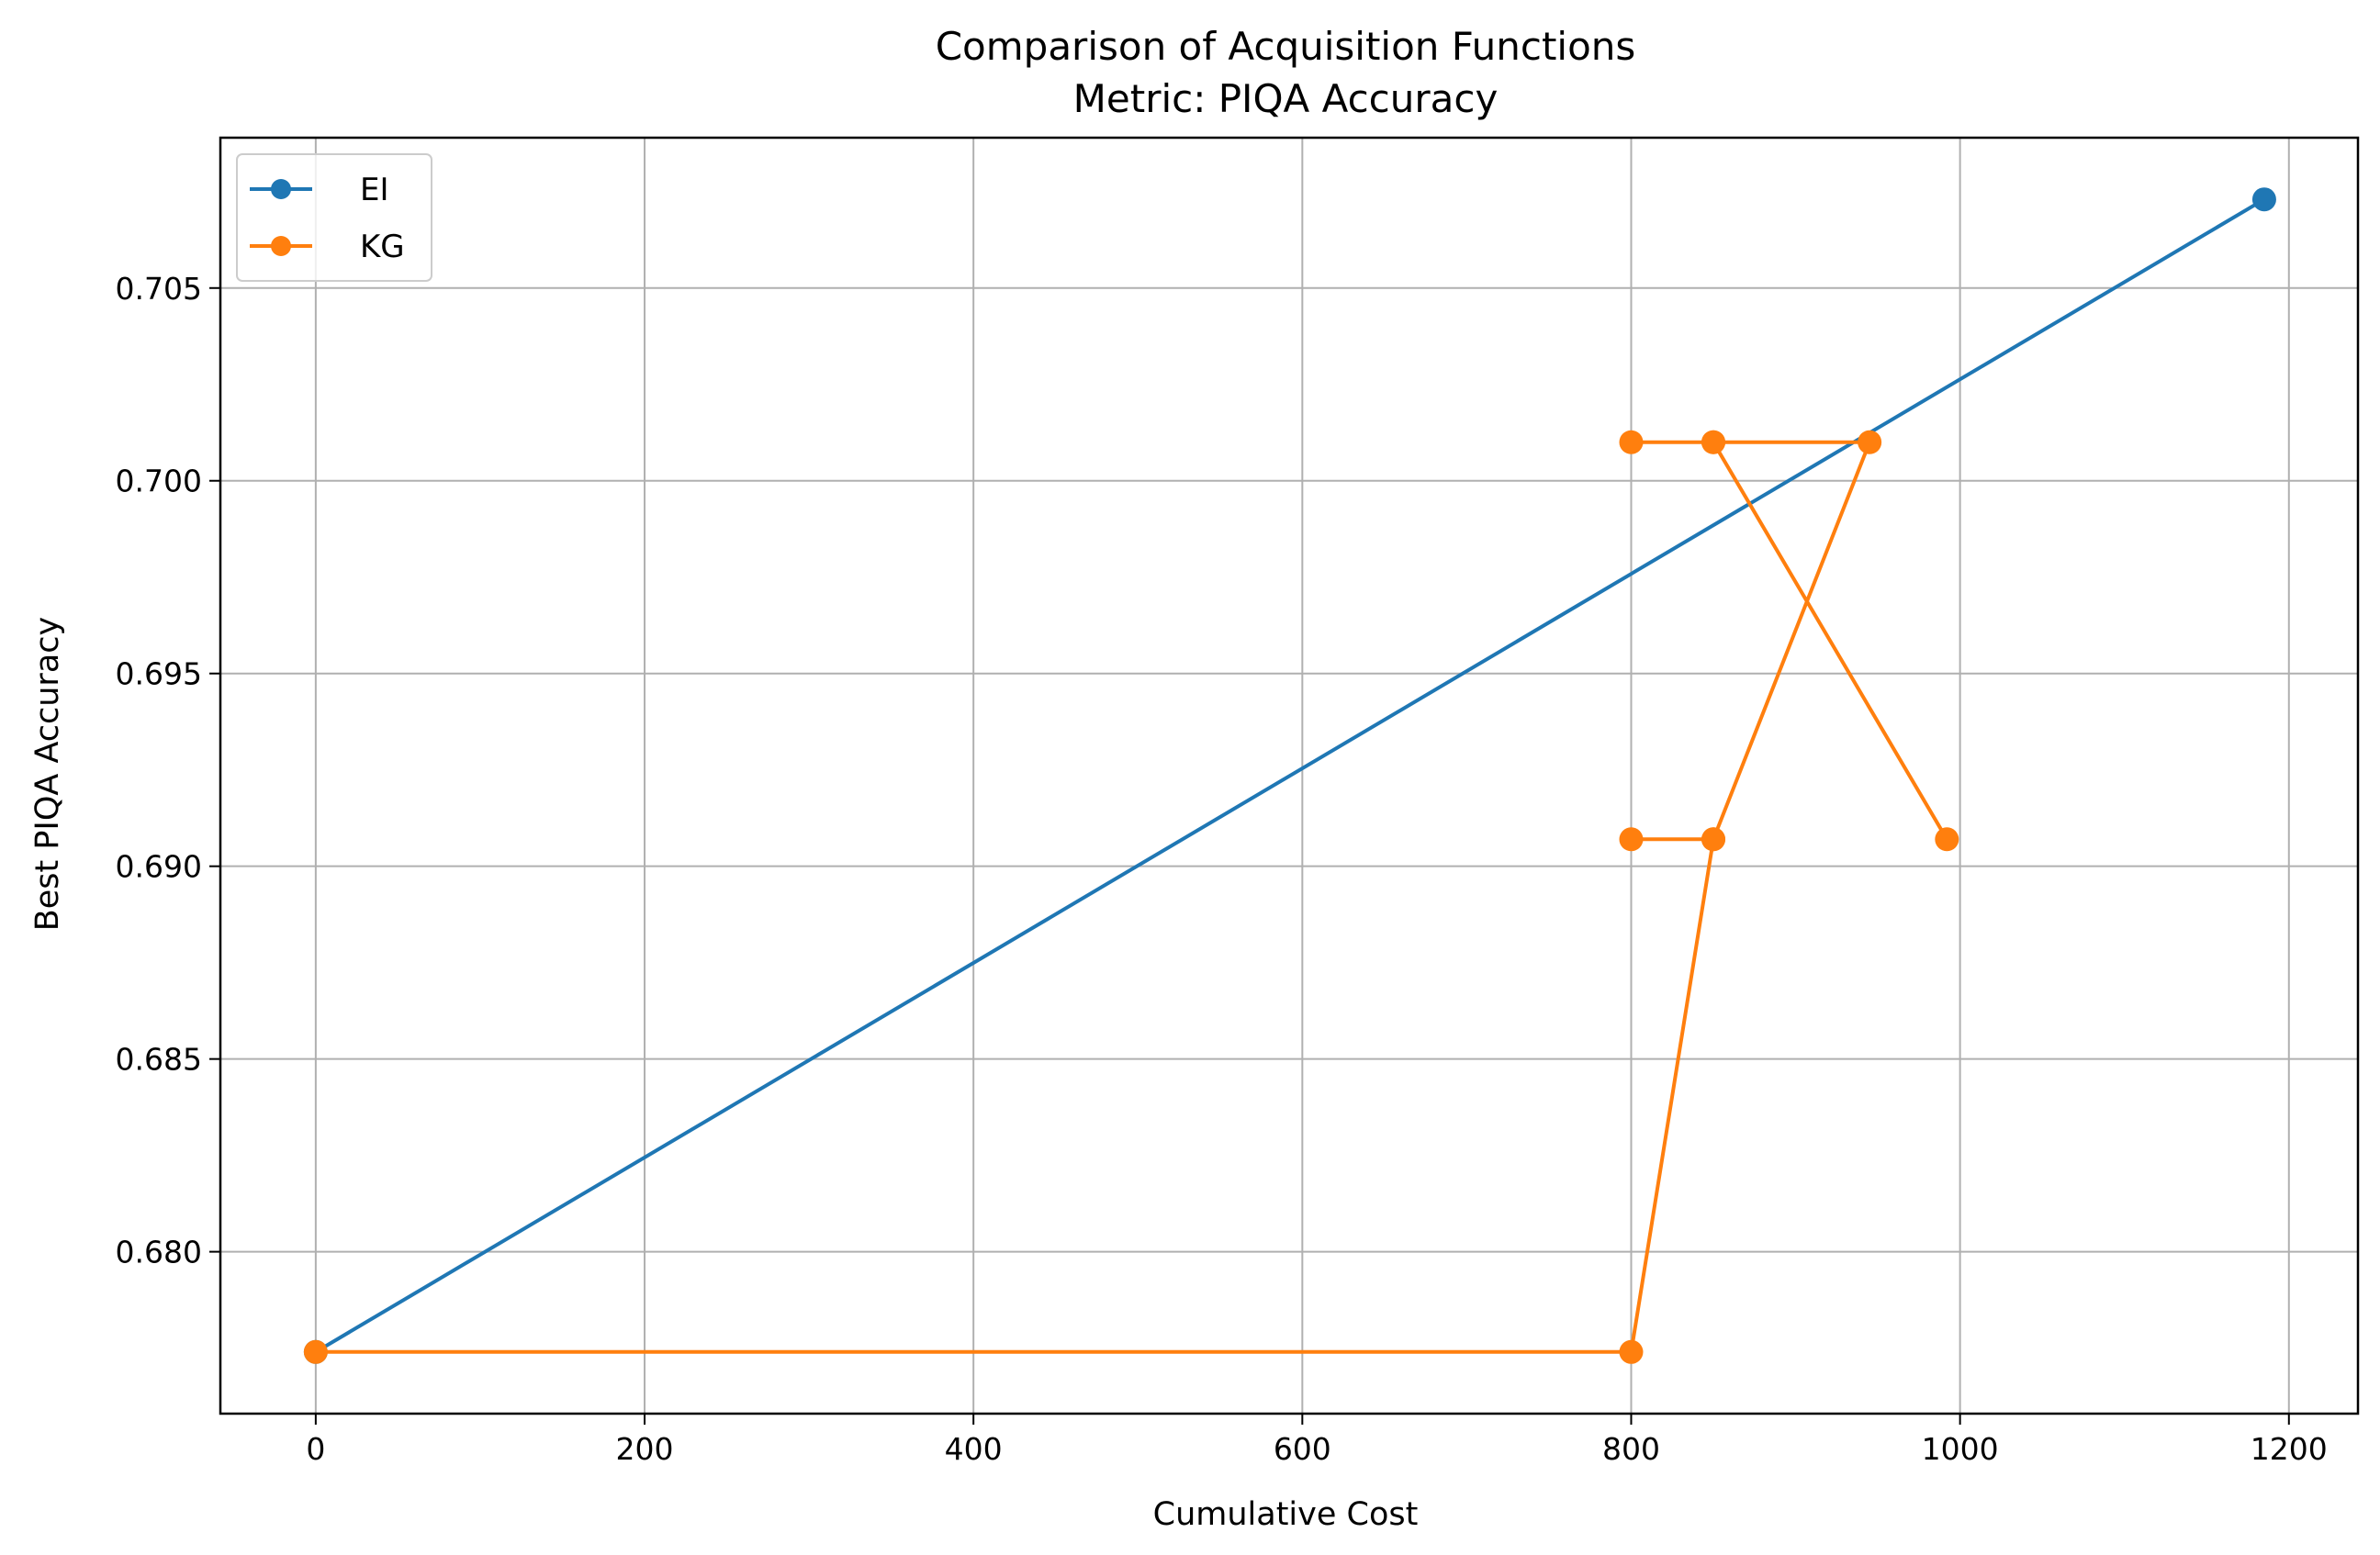 The image size is (2380, 1555). Describe the element at coordinates (47, 774) in the screenshot. I see `y-axis-label: Best PIQA Accuracy` at that location.